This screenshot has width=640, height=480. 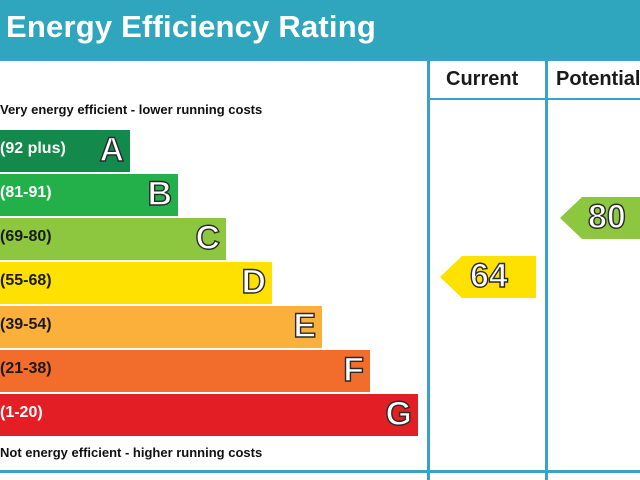 What do you see at coordinates (136, 283) in the screenshot?
I see `band-d: (55-68) D` at bounding box center [136, 283].